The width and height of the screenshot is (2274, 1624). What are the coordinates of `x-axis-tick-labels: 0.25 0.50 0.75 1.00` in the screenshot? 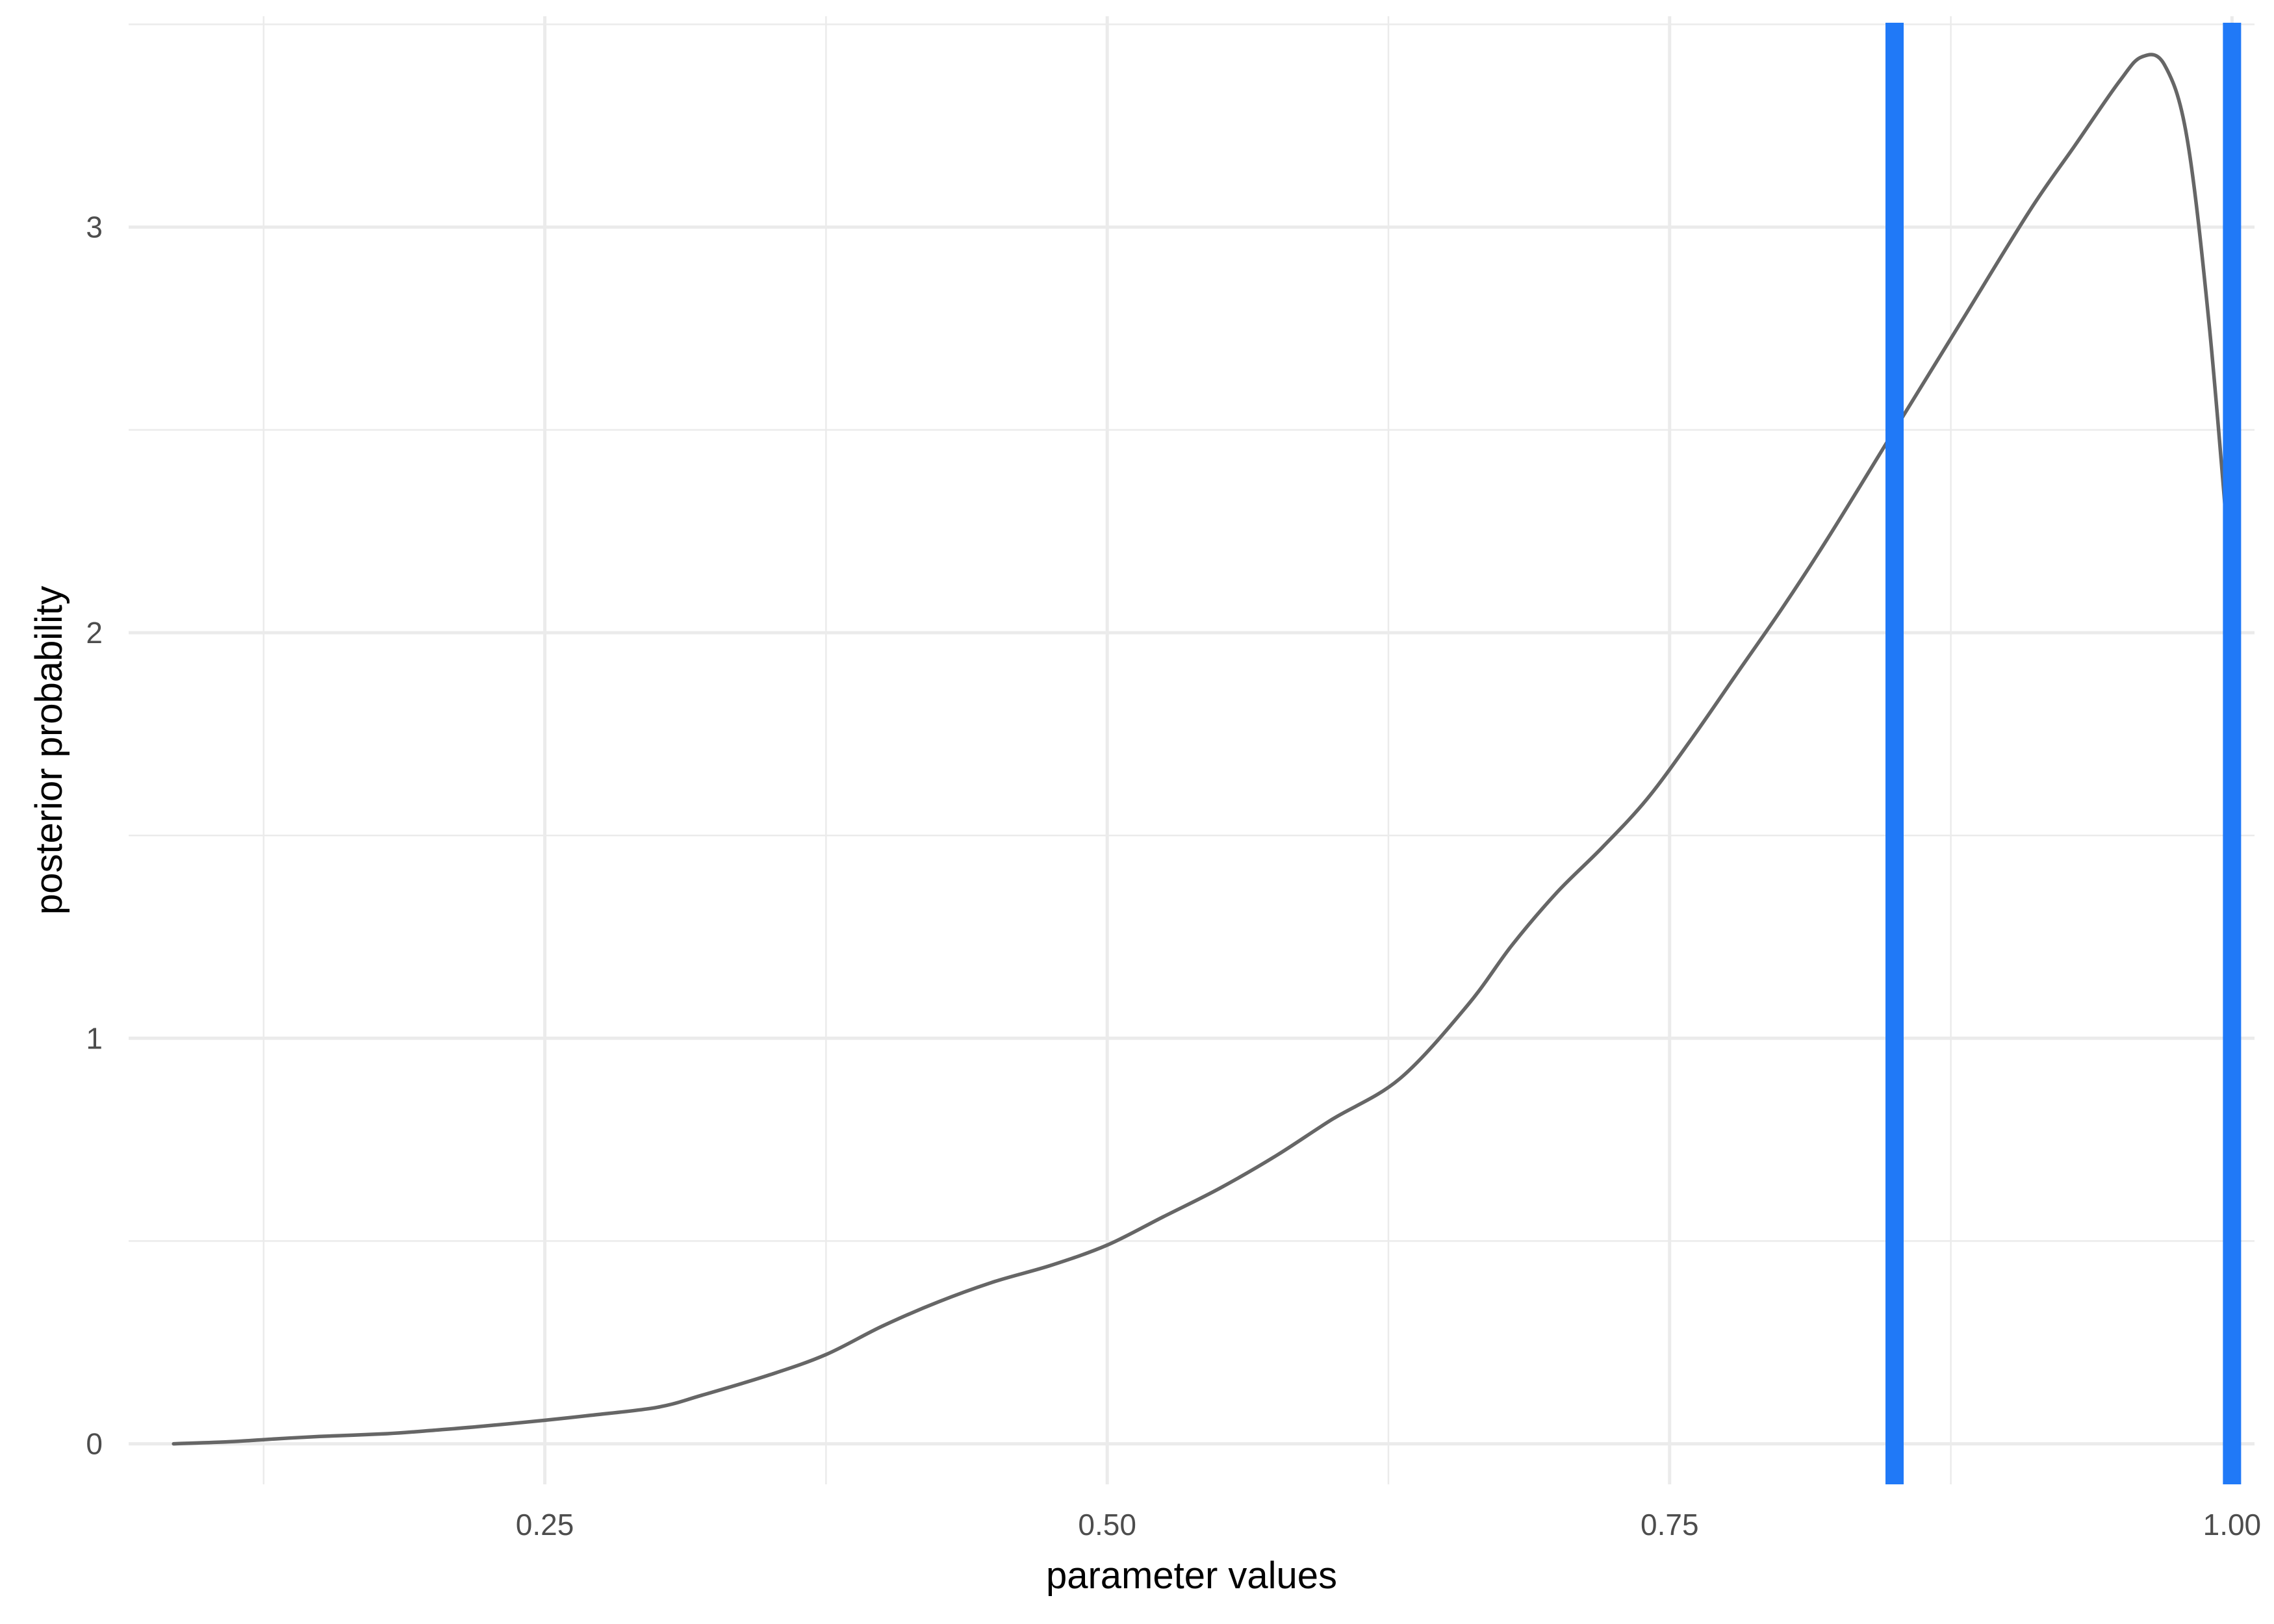 It's located at (1388, 1525).